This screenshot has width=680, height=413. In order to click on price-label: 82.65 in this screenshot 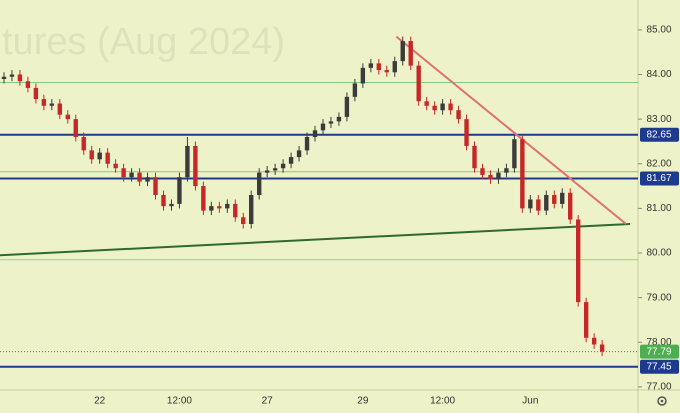, I will do `click(658, 134)`.